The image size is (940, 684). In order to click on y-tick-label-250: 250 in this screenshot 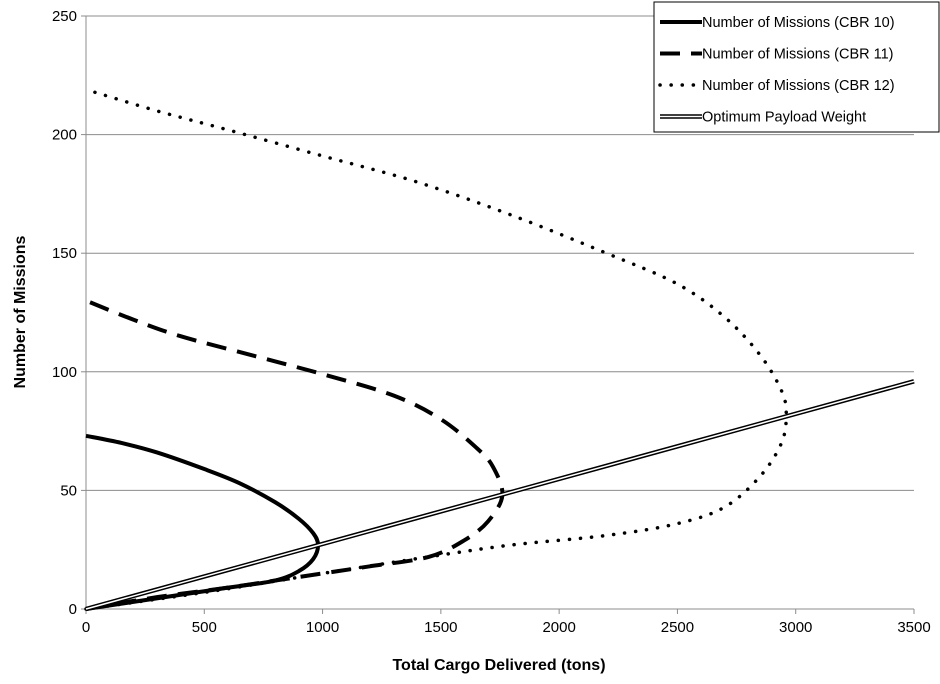, I will do `click(64, 16)`.